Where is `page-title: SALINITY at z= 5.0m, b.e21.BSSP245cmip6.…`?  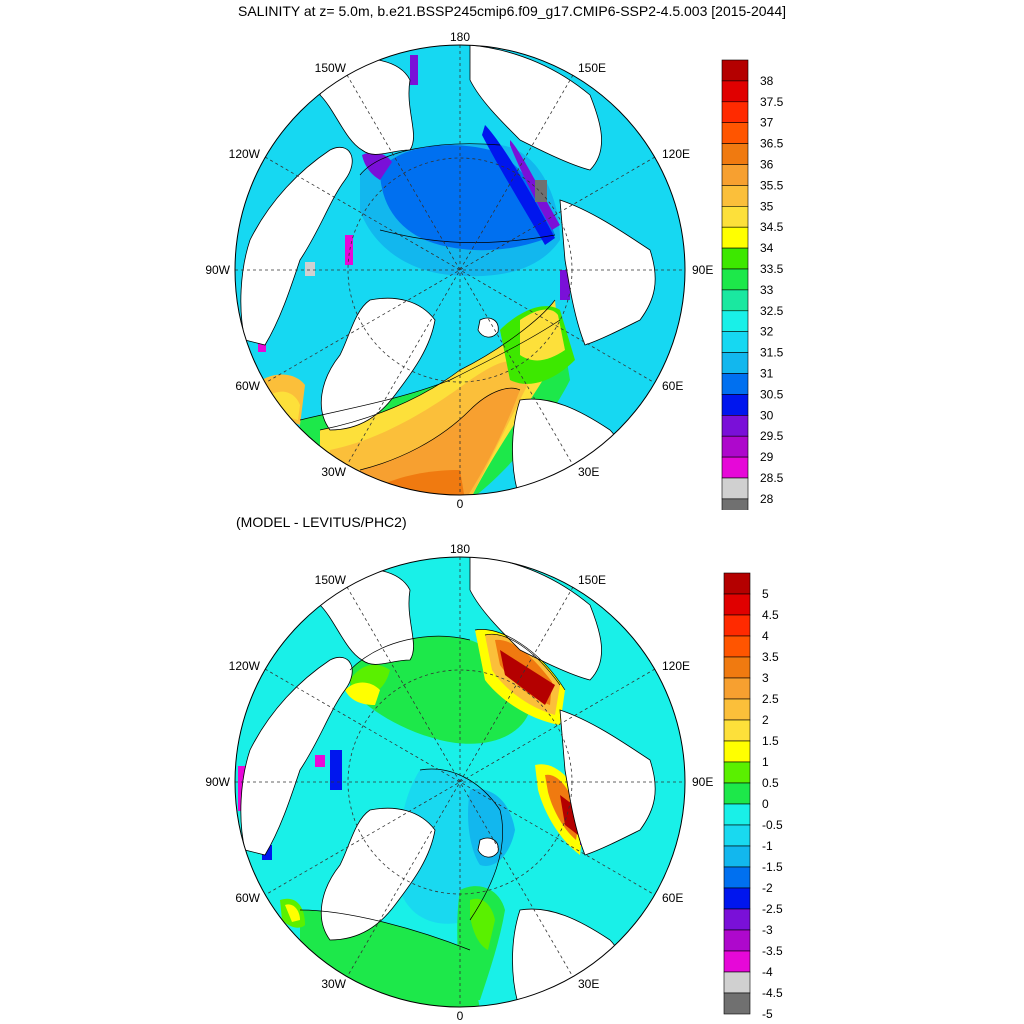 page-title: SALINITY at z= 5.0m, b.e21.BSSP245cmip6.… is located at coordinates (512, 11).